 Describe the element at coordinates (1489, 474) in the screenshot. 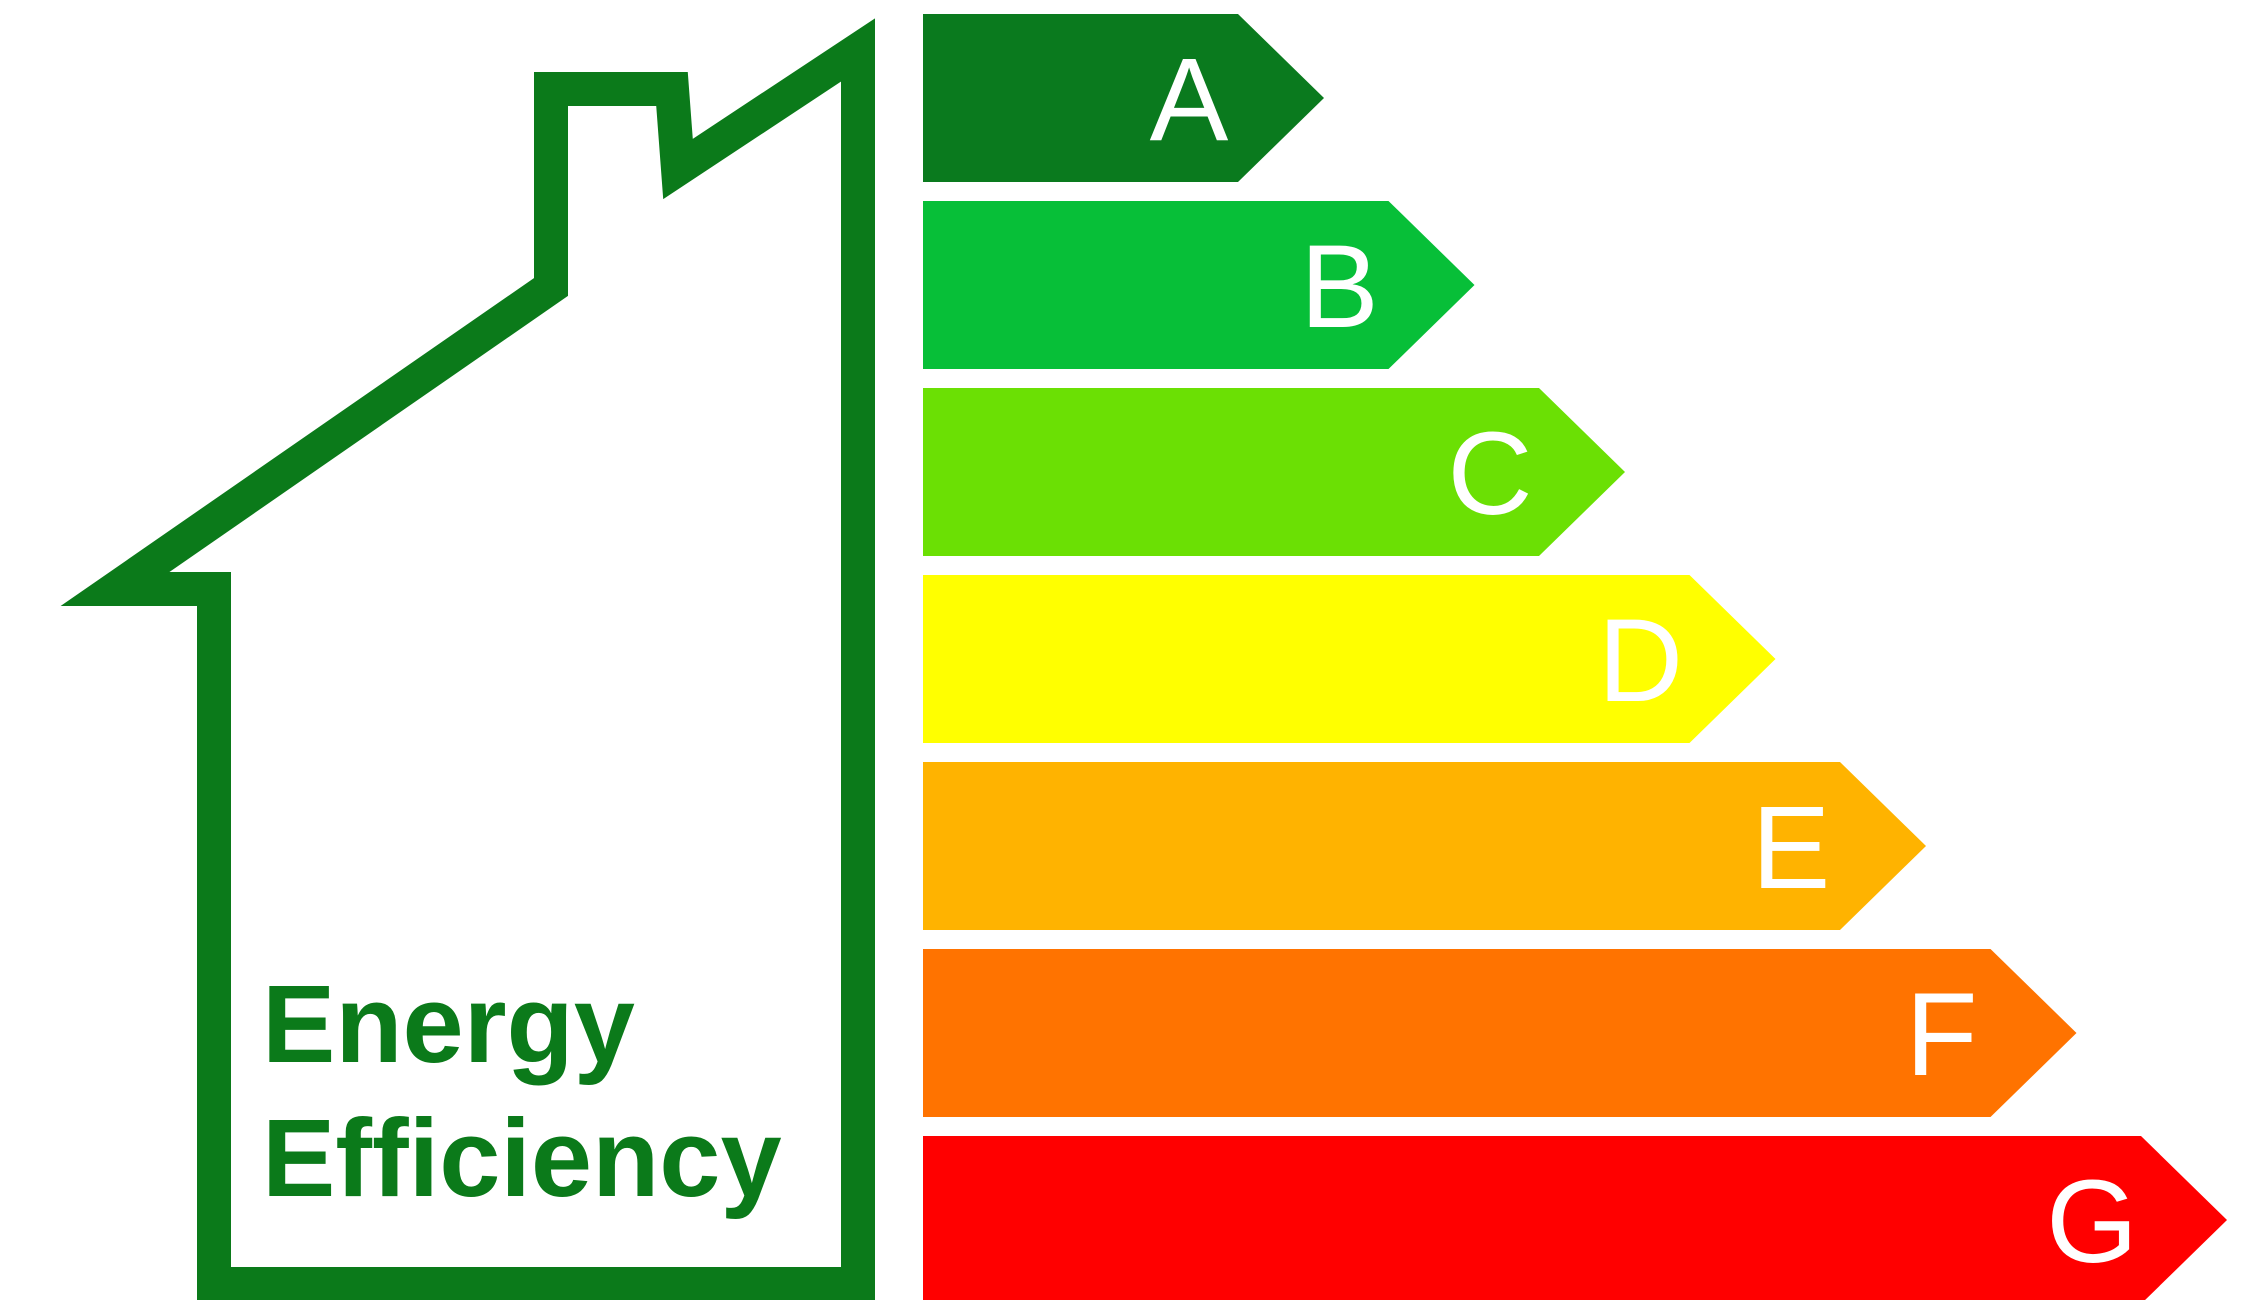

I see `band-label: C` at that location.